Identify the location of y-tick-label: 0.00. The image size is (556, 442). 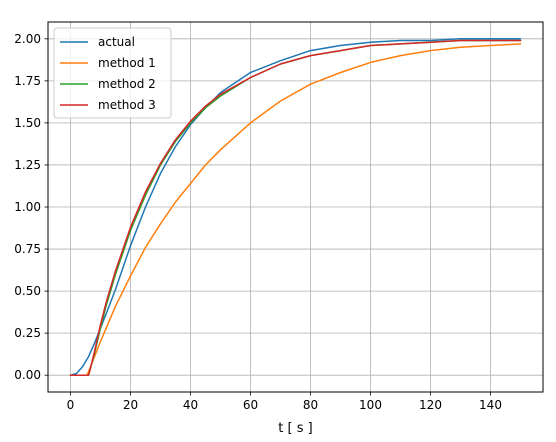
(27, 375).